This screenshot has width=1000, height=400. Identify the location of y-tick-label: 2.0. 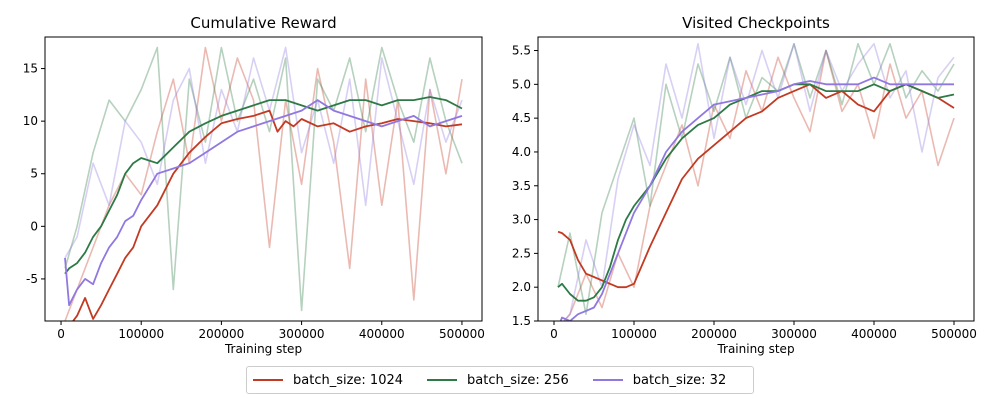
(521, 287).